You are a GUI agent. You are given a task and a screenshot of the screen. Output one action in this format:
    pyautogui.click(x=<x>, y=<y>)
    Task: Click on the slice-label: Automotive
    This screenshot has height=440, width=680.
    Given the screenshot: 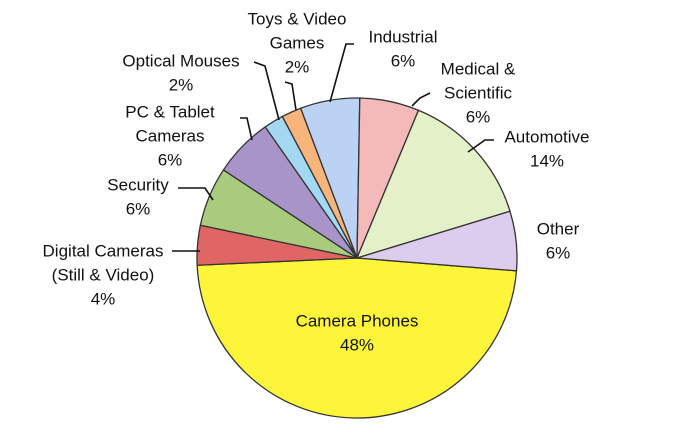 What is the action you would take?
    pyautogui.click(x=546, y=136)
    